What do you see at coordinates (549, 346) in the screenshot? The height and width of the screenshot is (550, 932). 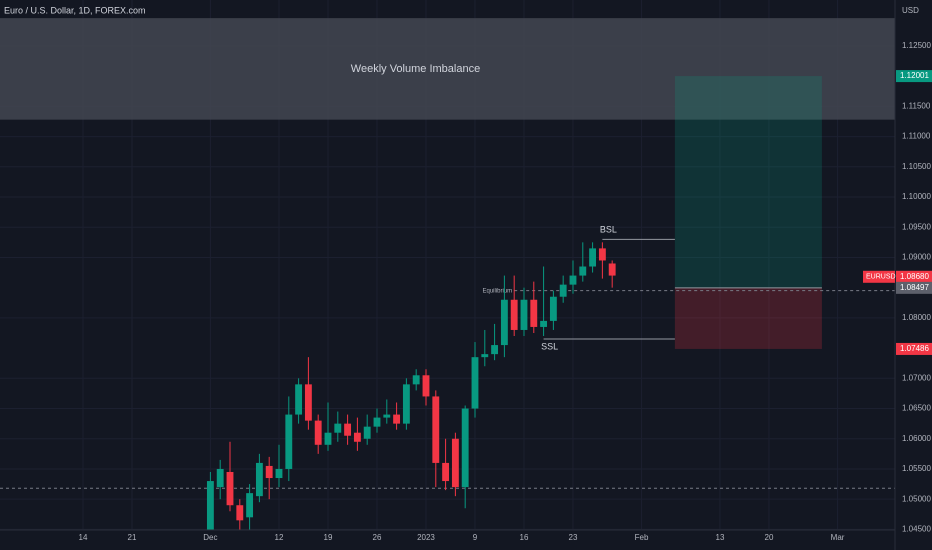 I see `level-label: SSL` at bounding box center [549, 346].